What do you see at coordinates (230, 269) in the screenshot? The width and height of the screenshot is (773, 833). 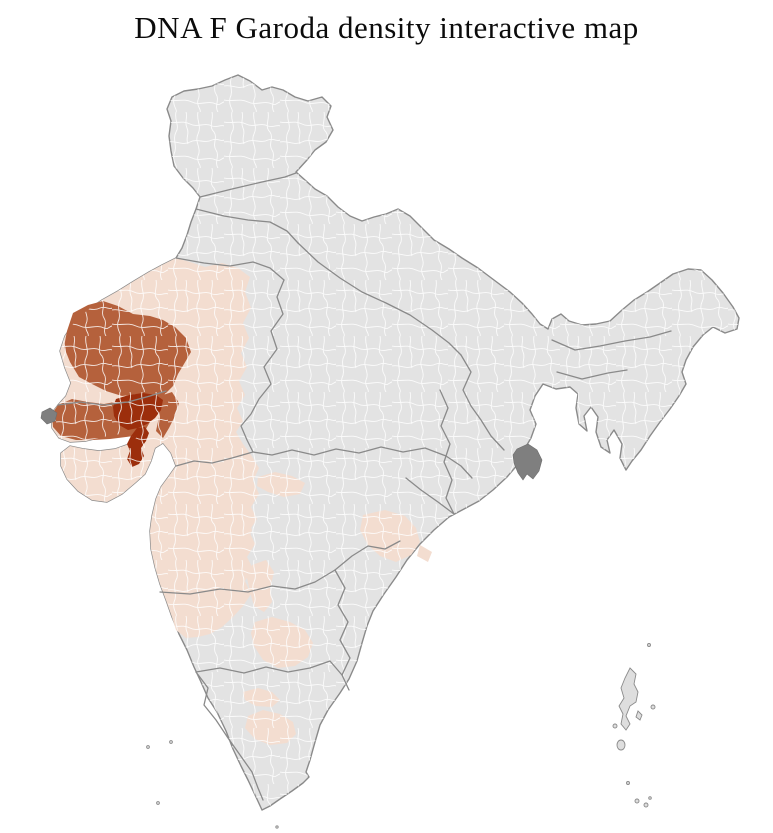 I see `state-border-punjab-rajasthan` at bounding box center [230, 269].